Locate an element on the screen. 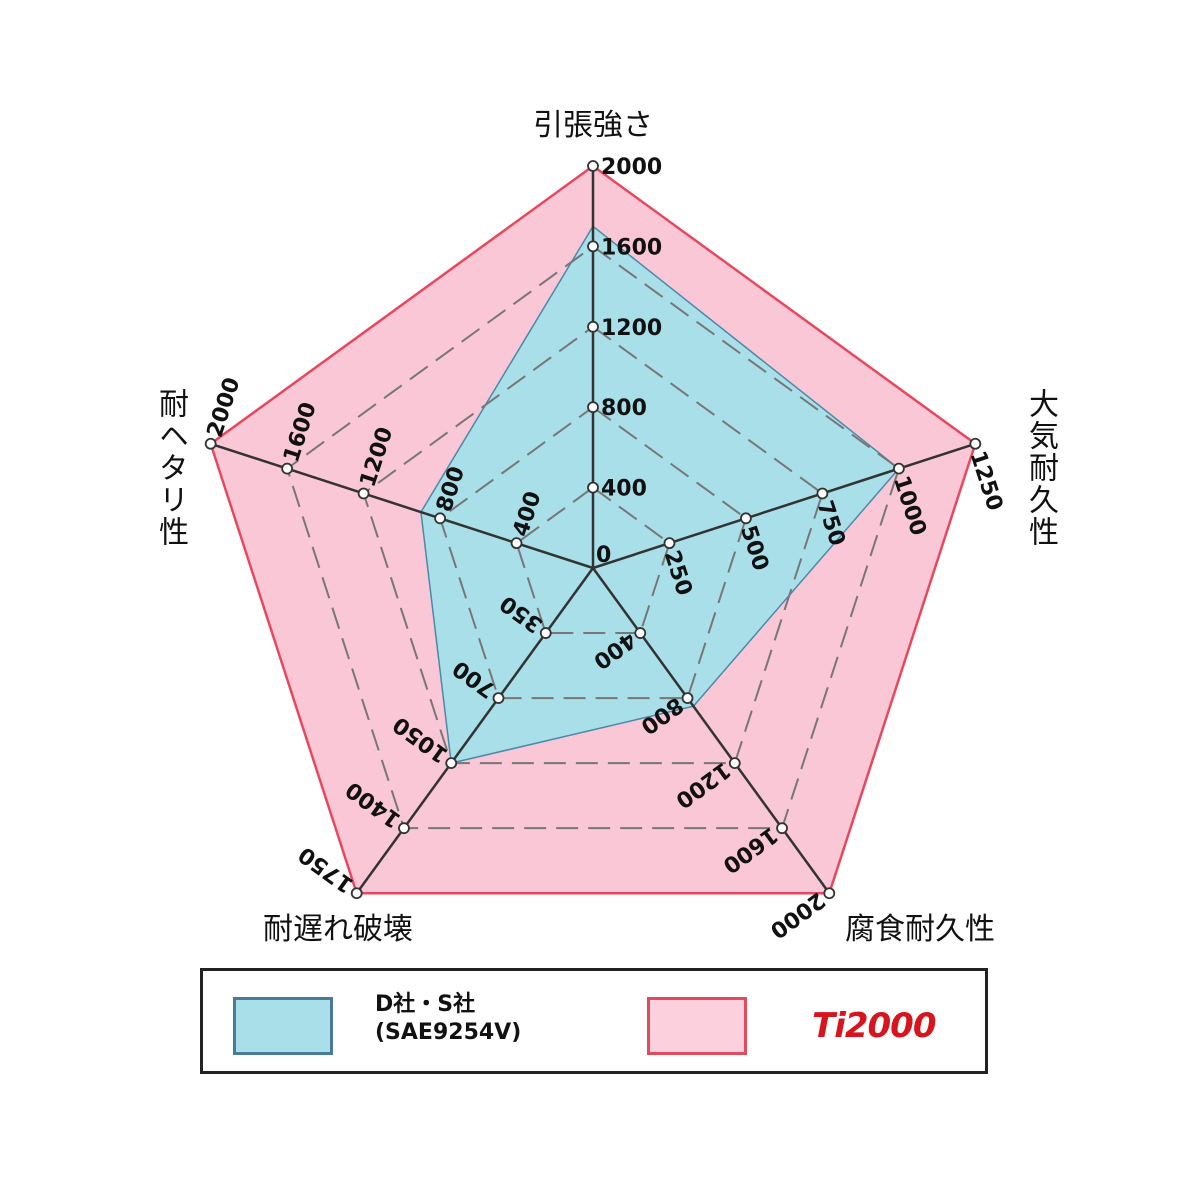 The height and width of the screenshot is (1200, 1200). tick-label: 1200 is located at coordinates (631, 328).